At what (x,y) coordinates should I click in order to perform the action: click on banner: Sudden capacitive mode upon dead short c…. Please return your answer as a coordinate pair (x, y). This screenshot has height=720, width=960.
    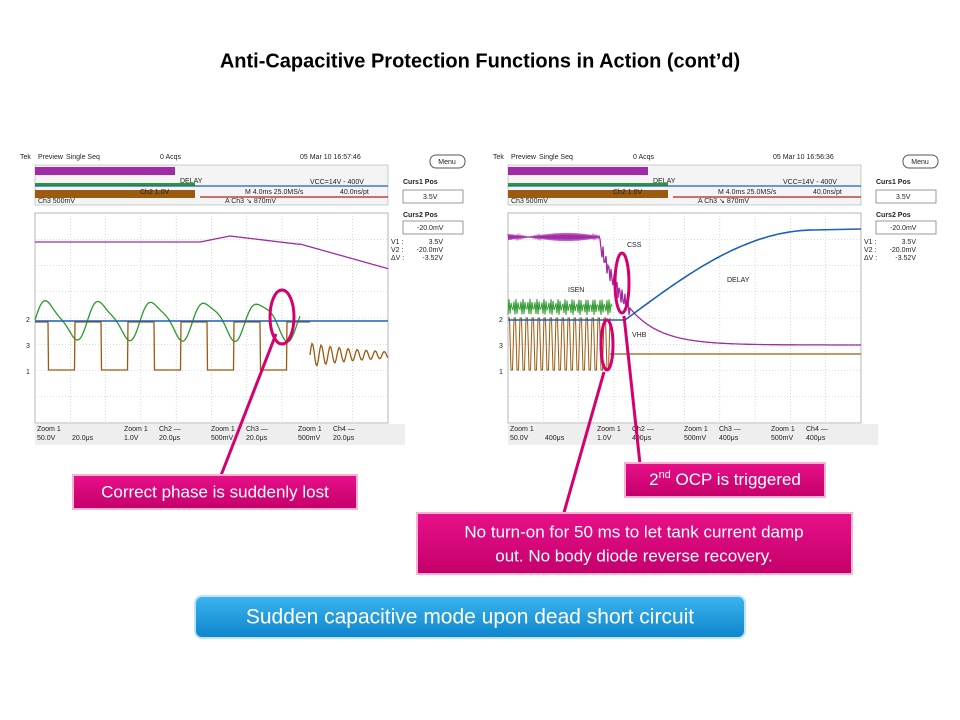
    Looking at the image, I should click on (470, 617).